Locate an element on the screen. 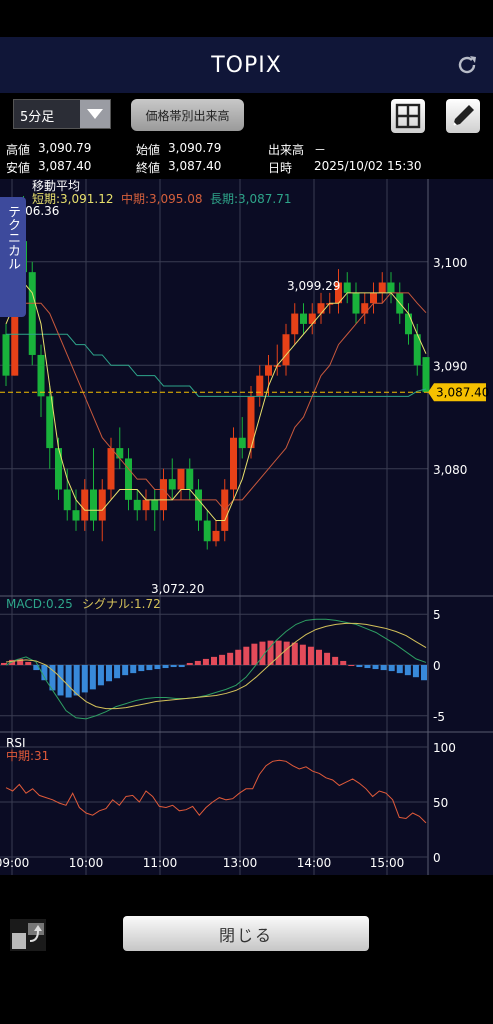  draw-button is located at coordinates (463, 116).